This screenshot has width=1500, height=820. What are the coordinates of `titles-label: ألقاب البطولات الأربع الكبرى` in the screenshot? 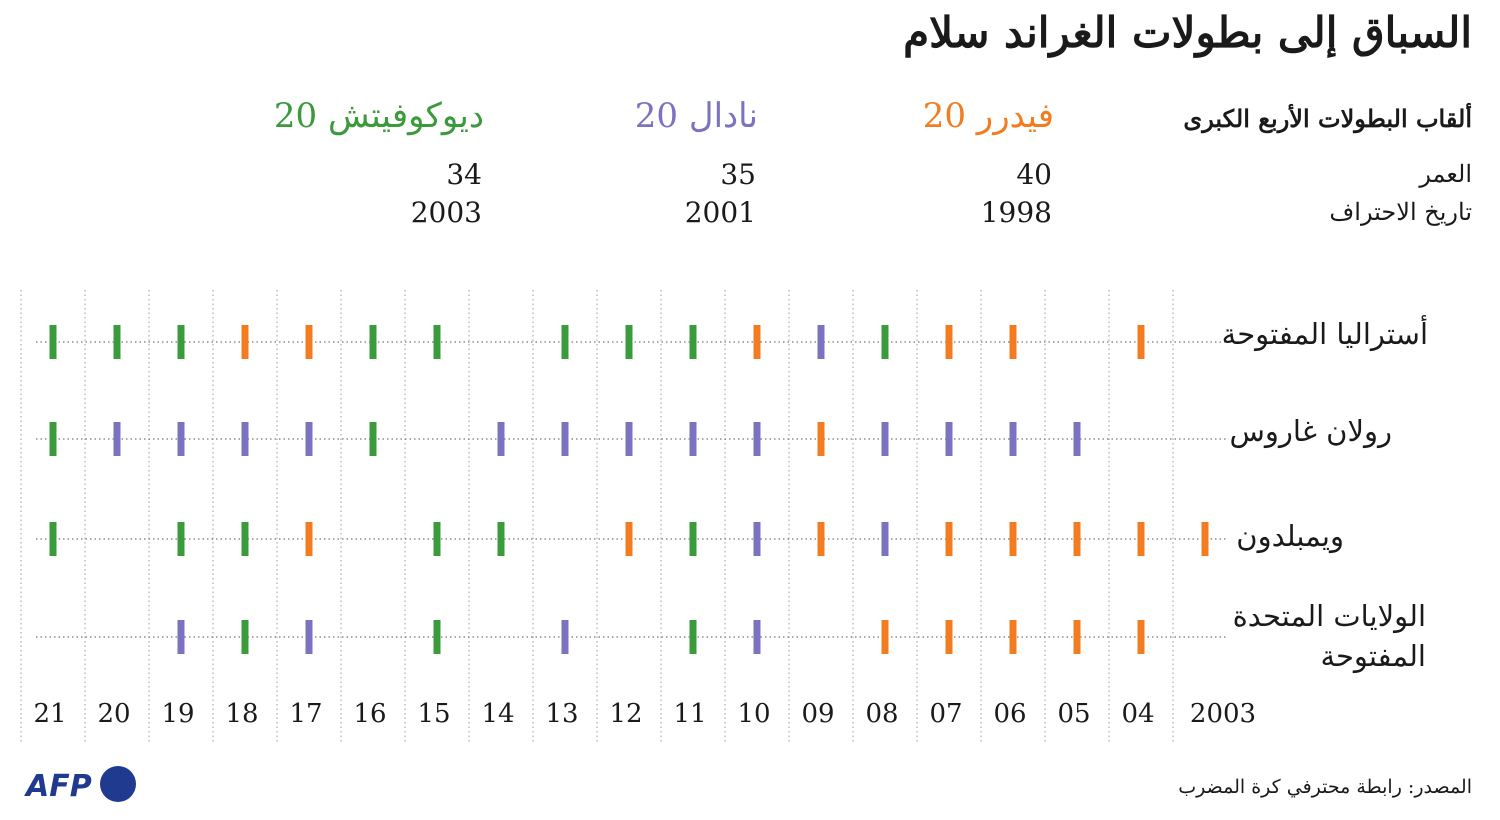 It's located at (1327, 118).